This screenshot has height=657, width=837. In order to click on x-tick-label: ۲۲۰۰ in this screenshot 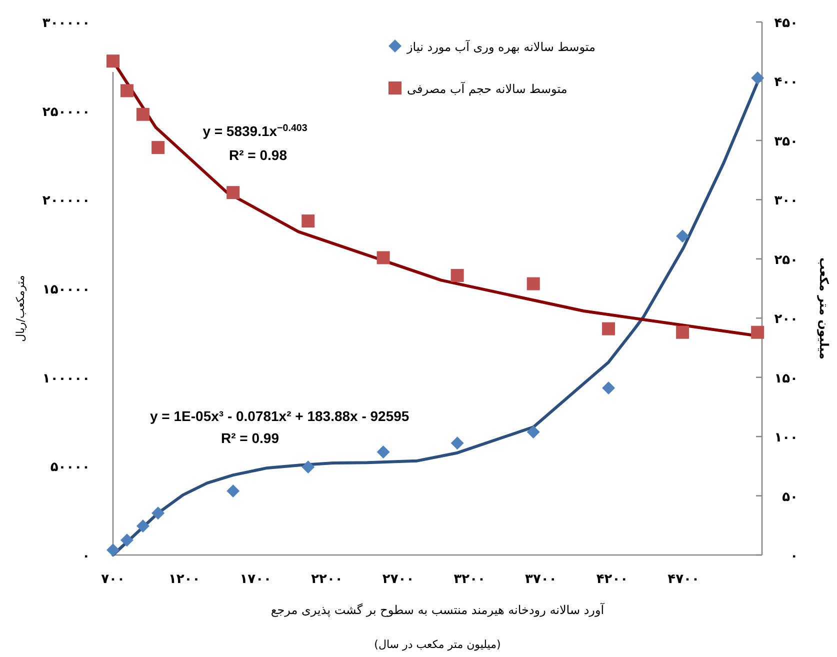, I will do `click(327, 579)`.